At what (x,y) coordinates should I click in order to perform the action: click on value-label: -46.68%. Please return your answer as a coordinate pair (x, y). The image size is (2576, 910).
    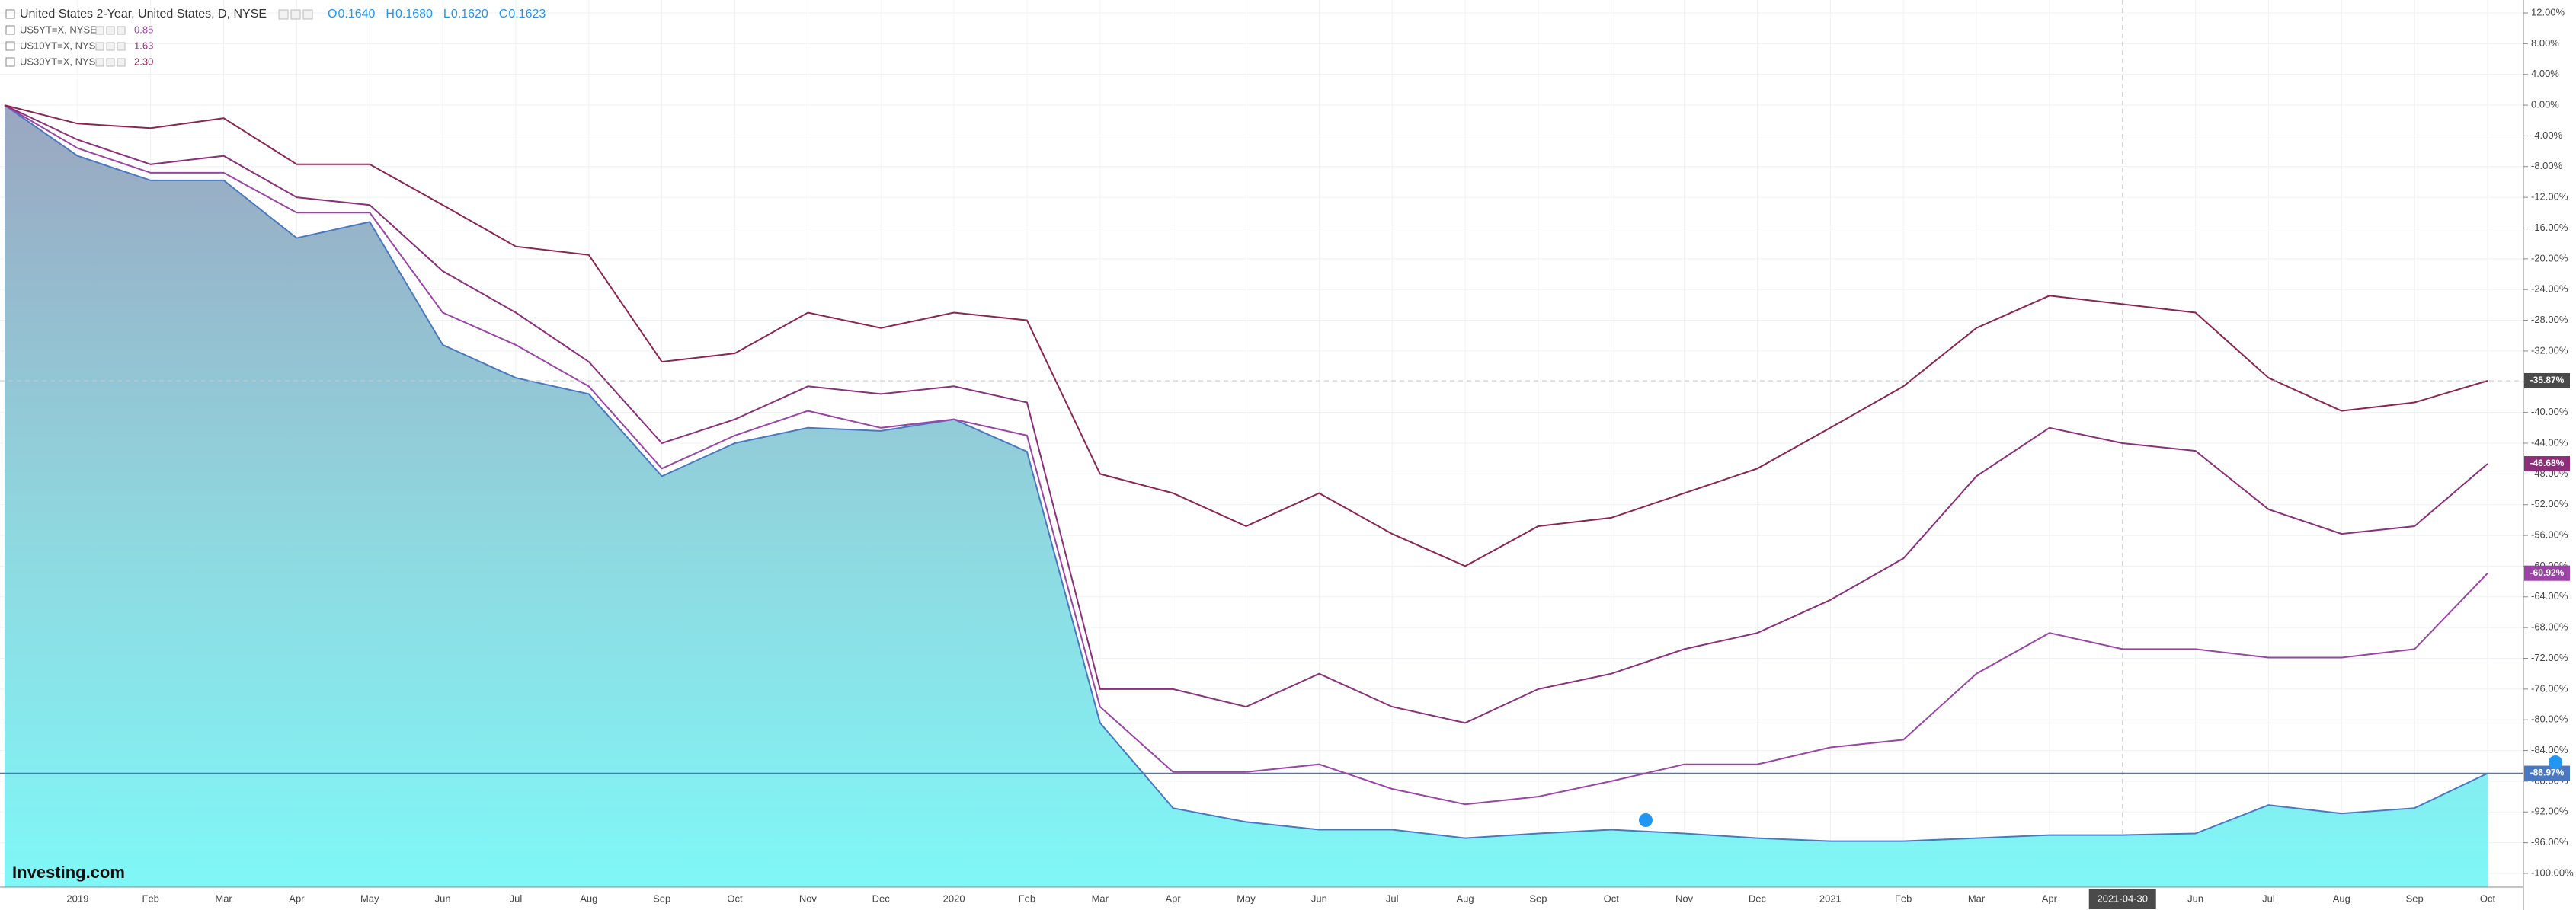
    Looking at the image, I should click on (2547, 463).